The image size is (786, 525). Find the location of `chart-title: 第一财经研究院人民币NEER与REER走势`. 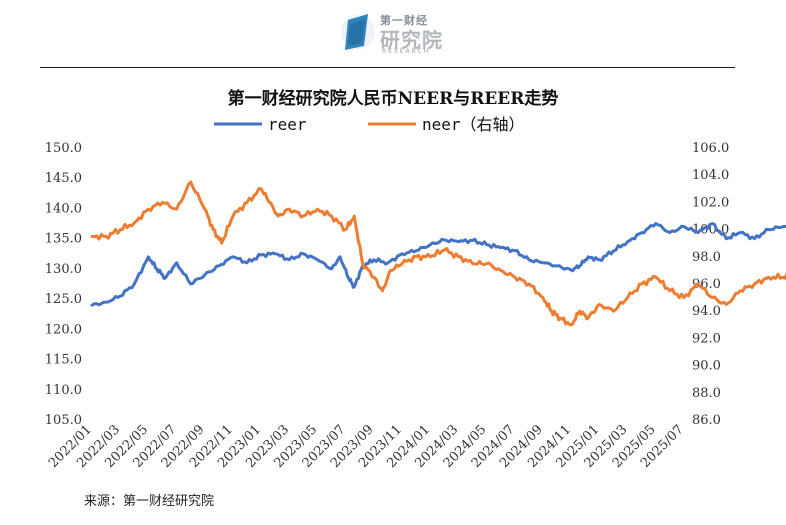

chart-title: 第一财经研究院人民币NEER与REER走势 is located at coordinates (393, 98).